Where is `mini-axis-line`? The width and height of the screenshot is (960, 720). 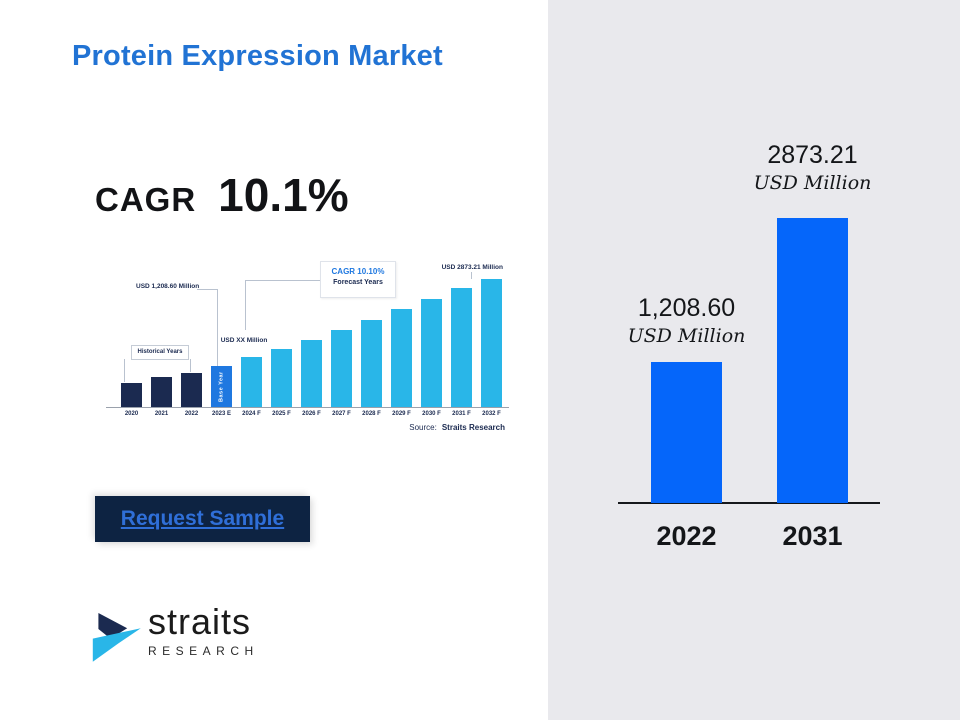
mini-axis-line is located at coordinates (307, 407).